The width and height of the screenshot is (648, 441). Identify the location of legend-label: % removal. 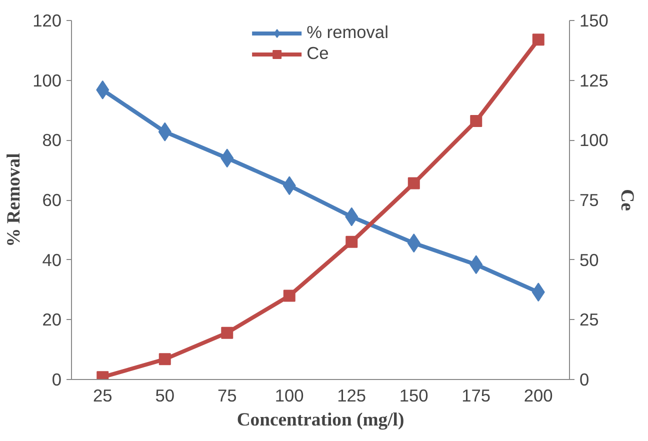
(347, 32).